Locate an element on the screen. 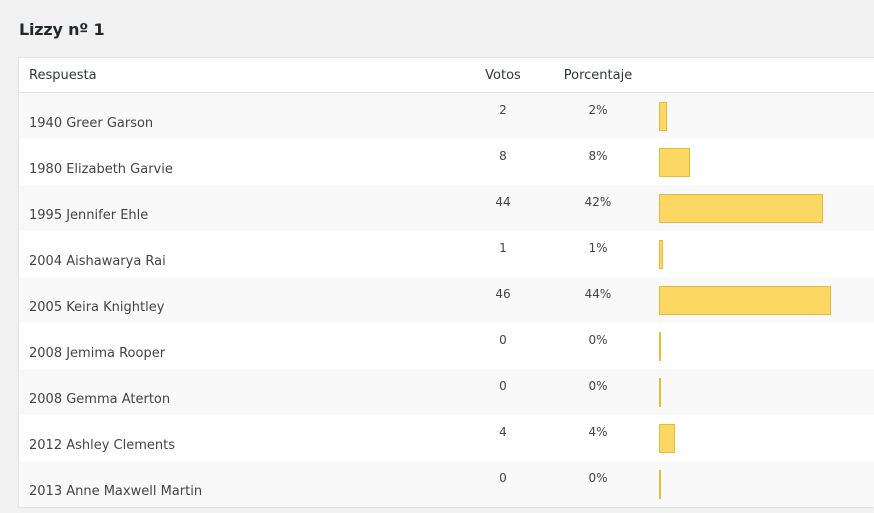 This screenshot has height=513, width=874. answer-cell: 2013 Anne Maxwell Martin is located at coordinates (240, 484).